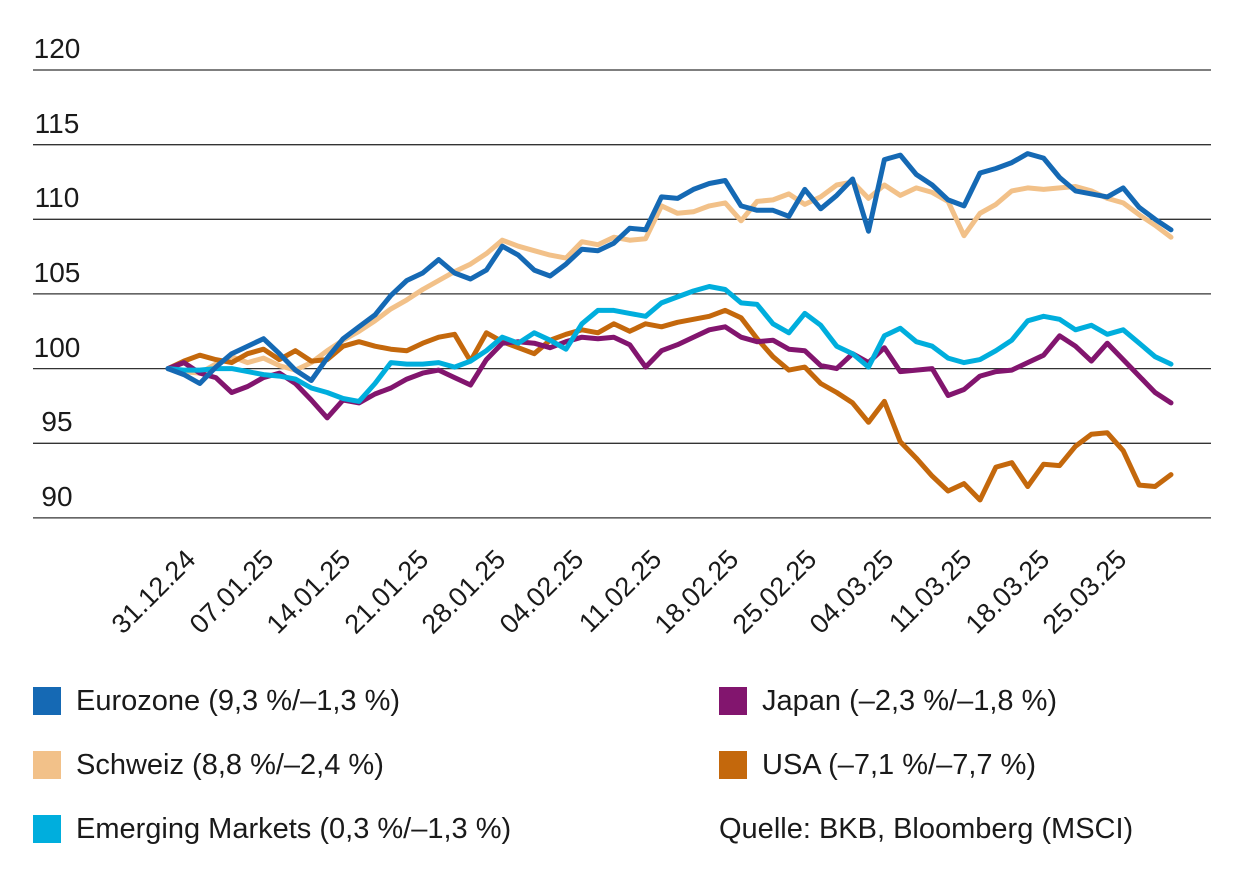 The image size is (1246, 875). Describe the element at coordinates (910, 701) in the screenshot. I see `legend-label-japan: Japan (–2,3 %/–1,8 %)` at that location.